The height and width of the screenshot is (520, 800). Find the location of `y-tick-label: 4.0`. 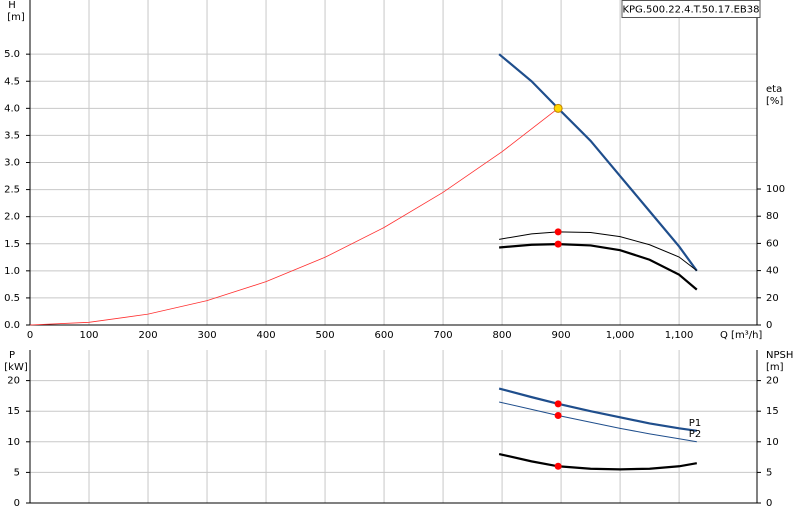

y-tick-label: 4.0 is located at coordinates (12, 108).